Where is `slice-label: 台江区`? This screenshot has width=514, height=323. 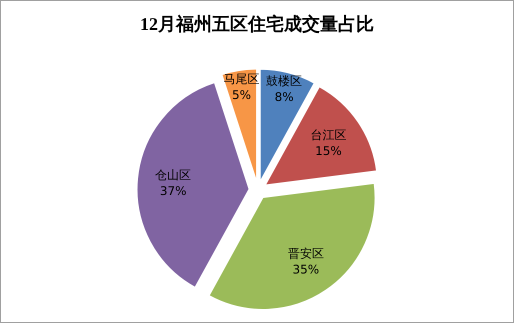
slice-label: 台江区 is located at coordinates (328, 135).